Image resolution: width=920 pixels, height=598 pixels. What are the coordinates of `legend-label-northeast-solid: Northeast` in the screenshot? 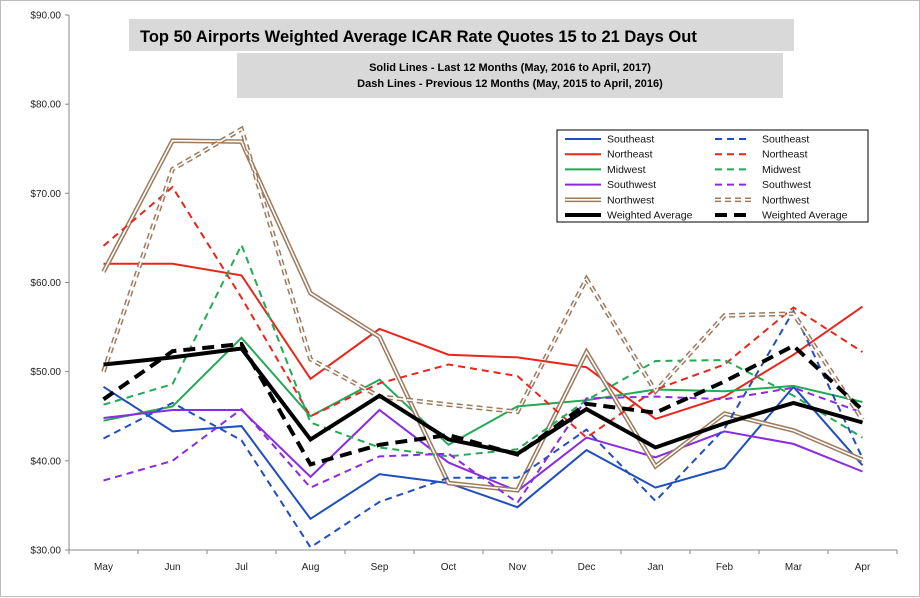 It's located at (630, 155).